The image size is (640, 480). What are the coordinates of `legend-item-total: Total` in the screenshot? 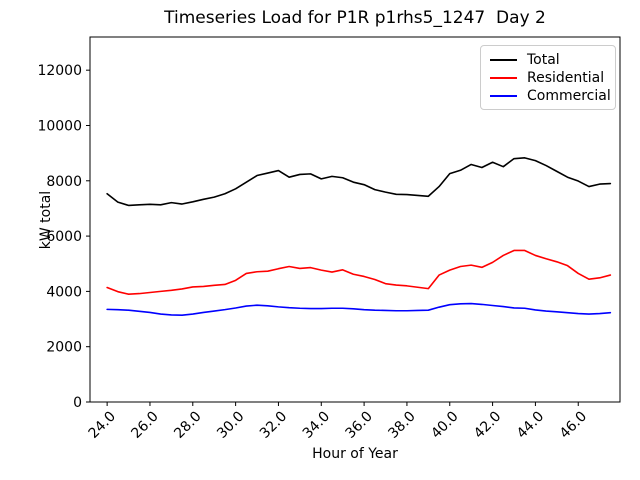 It's located at (548, 60).